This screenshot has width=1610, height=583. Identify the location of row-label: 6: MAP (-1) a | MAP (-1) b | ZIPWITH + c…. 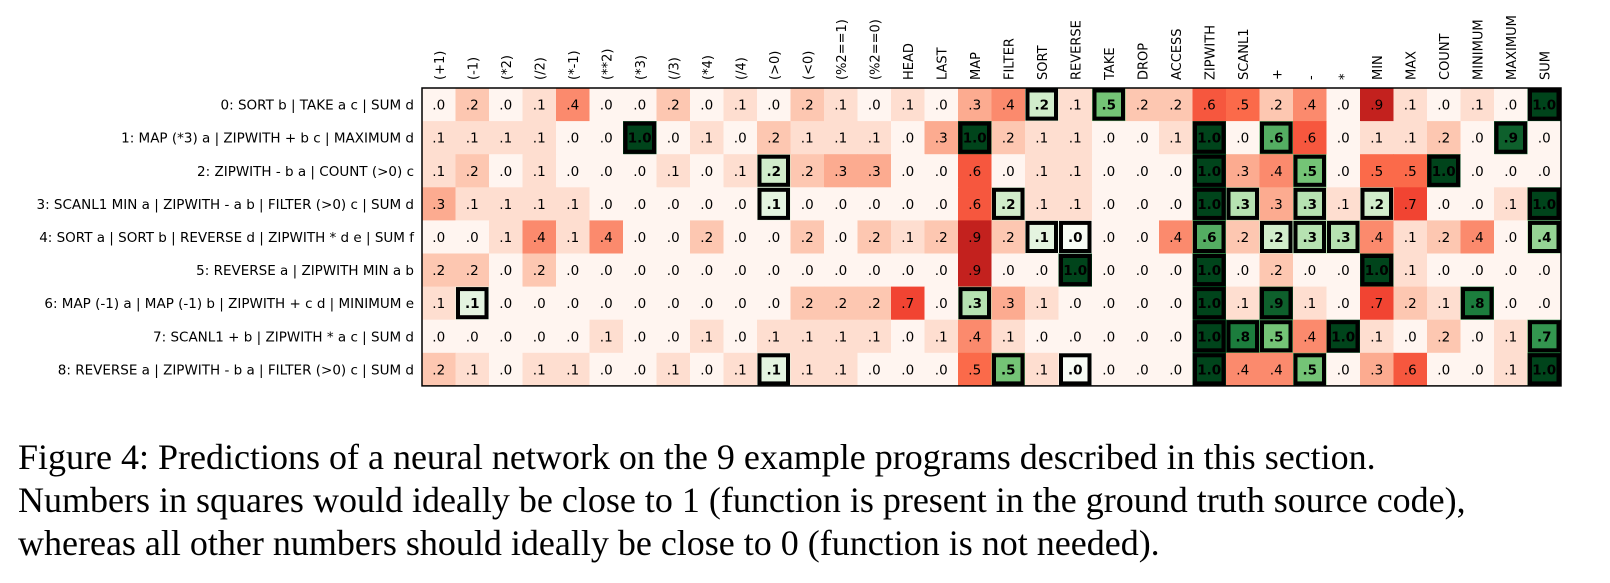
(229, 304).